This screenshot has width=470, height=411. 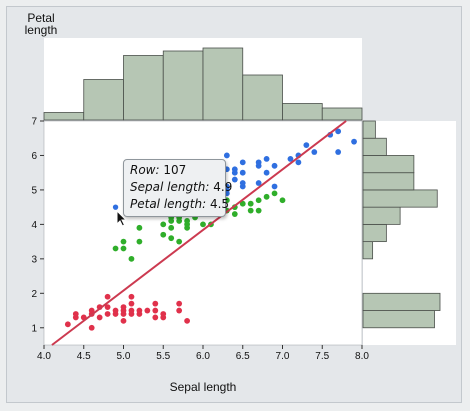 What do you see at coordinates (115, 207) in the screenshot?
I see `highlighted-data-point` at bounding box center [115, 207].